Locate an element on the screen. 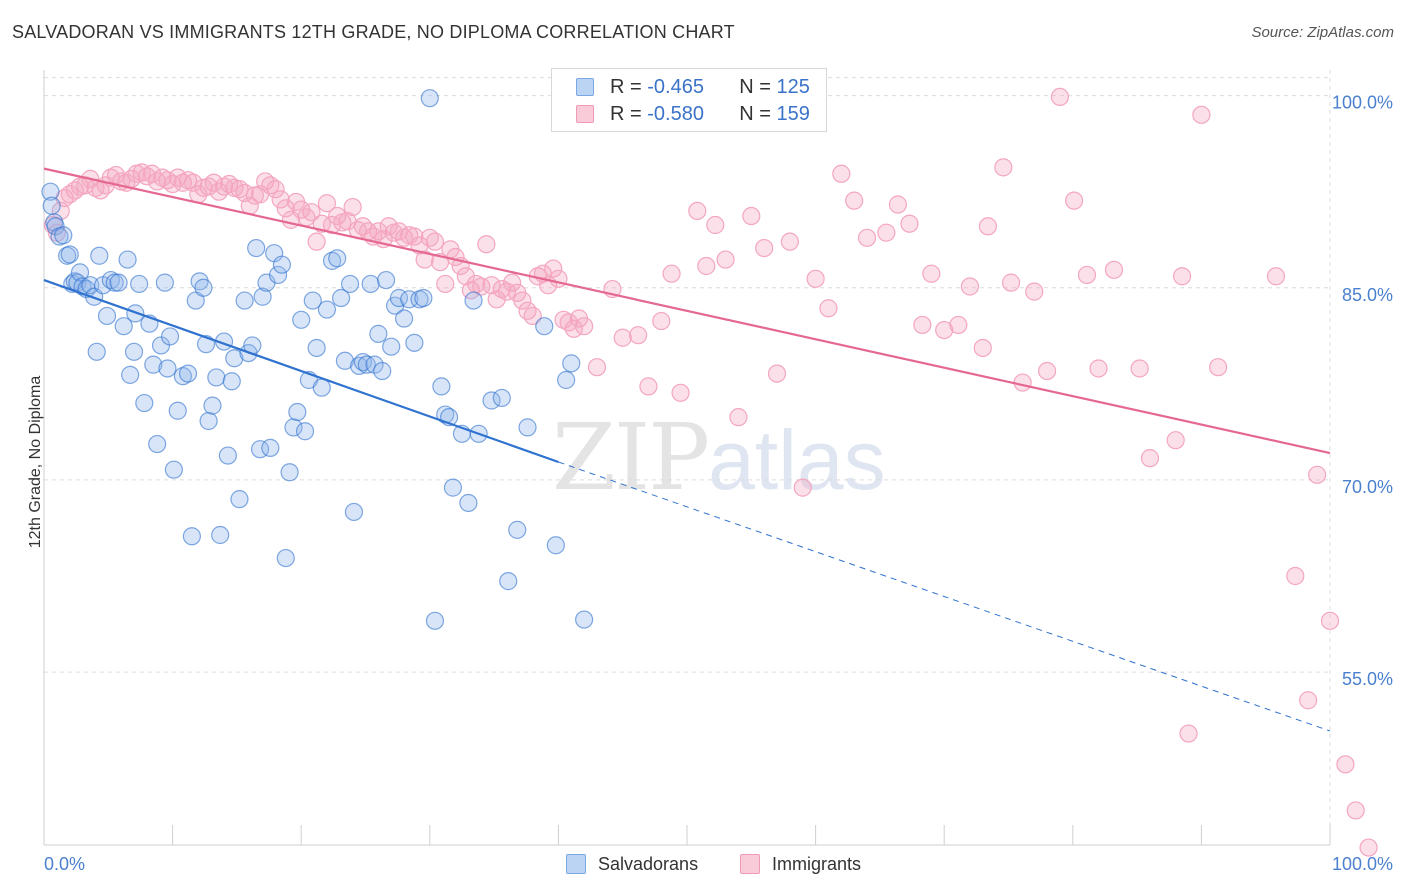 The height and width of the screenshot is (892, 1406). watermark-zip: ZIP is located at coordinates (631, 457).